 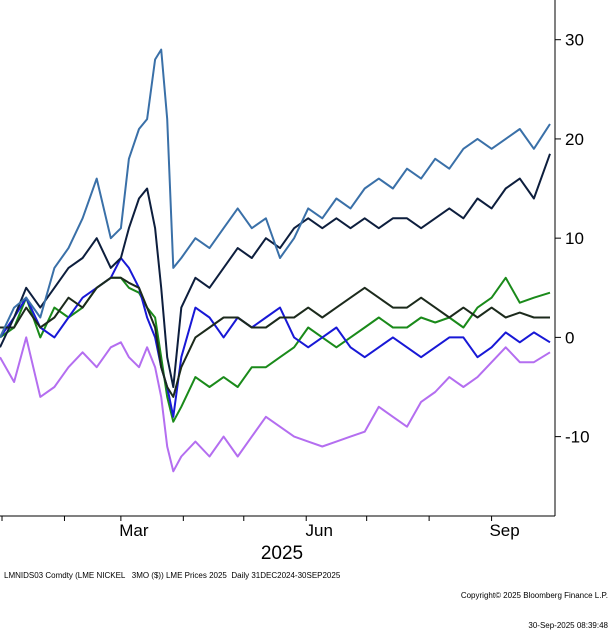 I want to click on x-tick-label: Jun, so click(x=319, y=530).